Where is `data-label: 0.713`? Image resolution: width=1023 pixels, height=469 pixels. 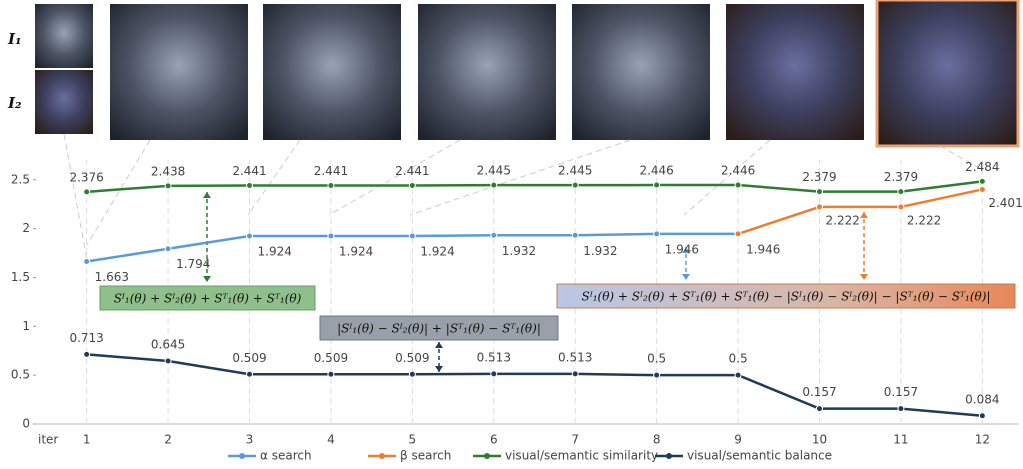
data-label: 0.713 is located at coordinates (86, 338).